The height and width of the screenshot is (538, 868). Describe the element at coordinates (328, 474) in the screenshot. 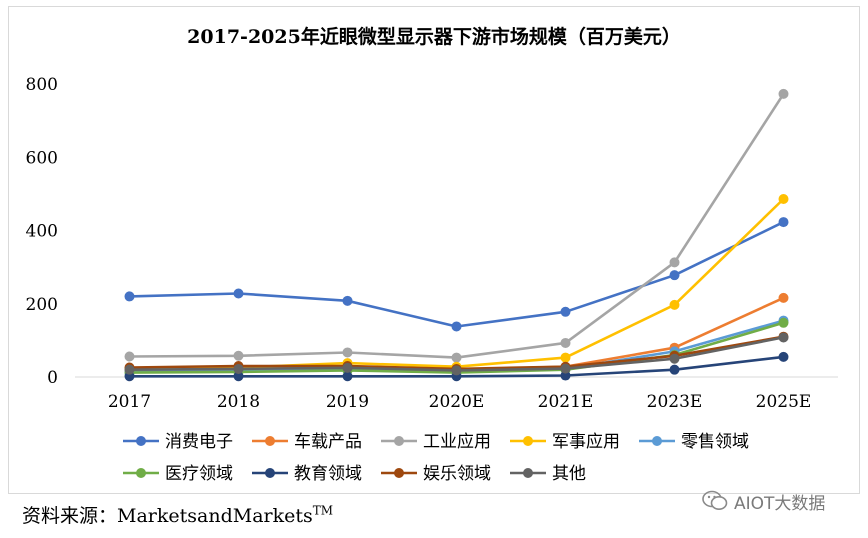

I see `legend-label: 教育领域` at that location.